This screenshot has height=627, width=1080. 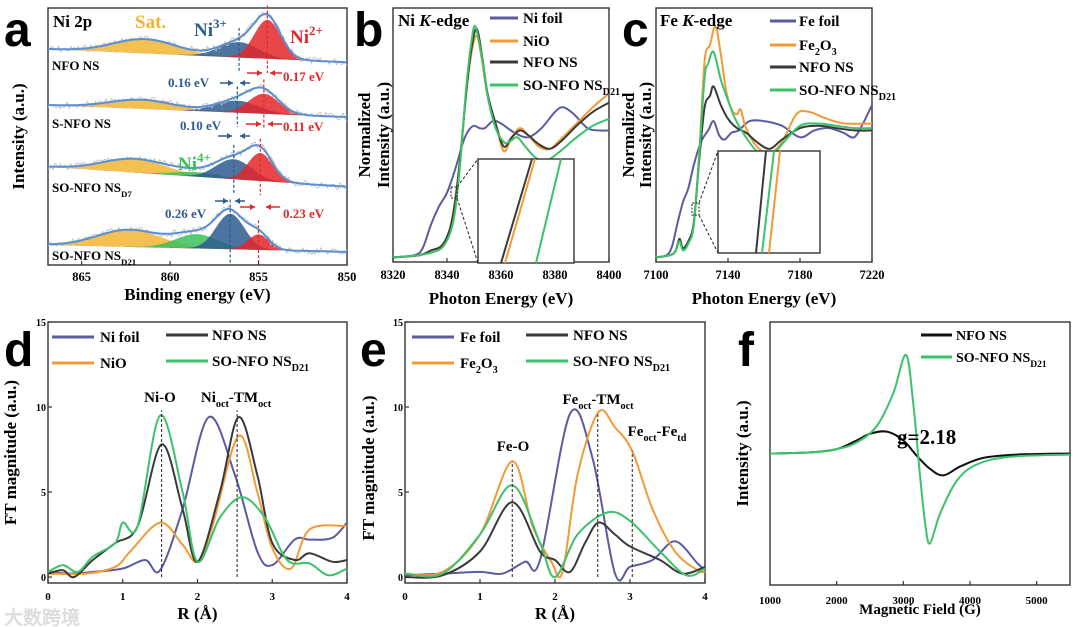 What do you see at coordinates (666, 432) in the screenshot?
I see `marker-label-part: -Fe` at bounding box center [666, 432].